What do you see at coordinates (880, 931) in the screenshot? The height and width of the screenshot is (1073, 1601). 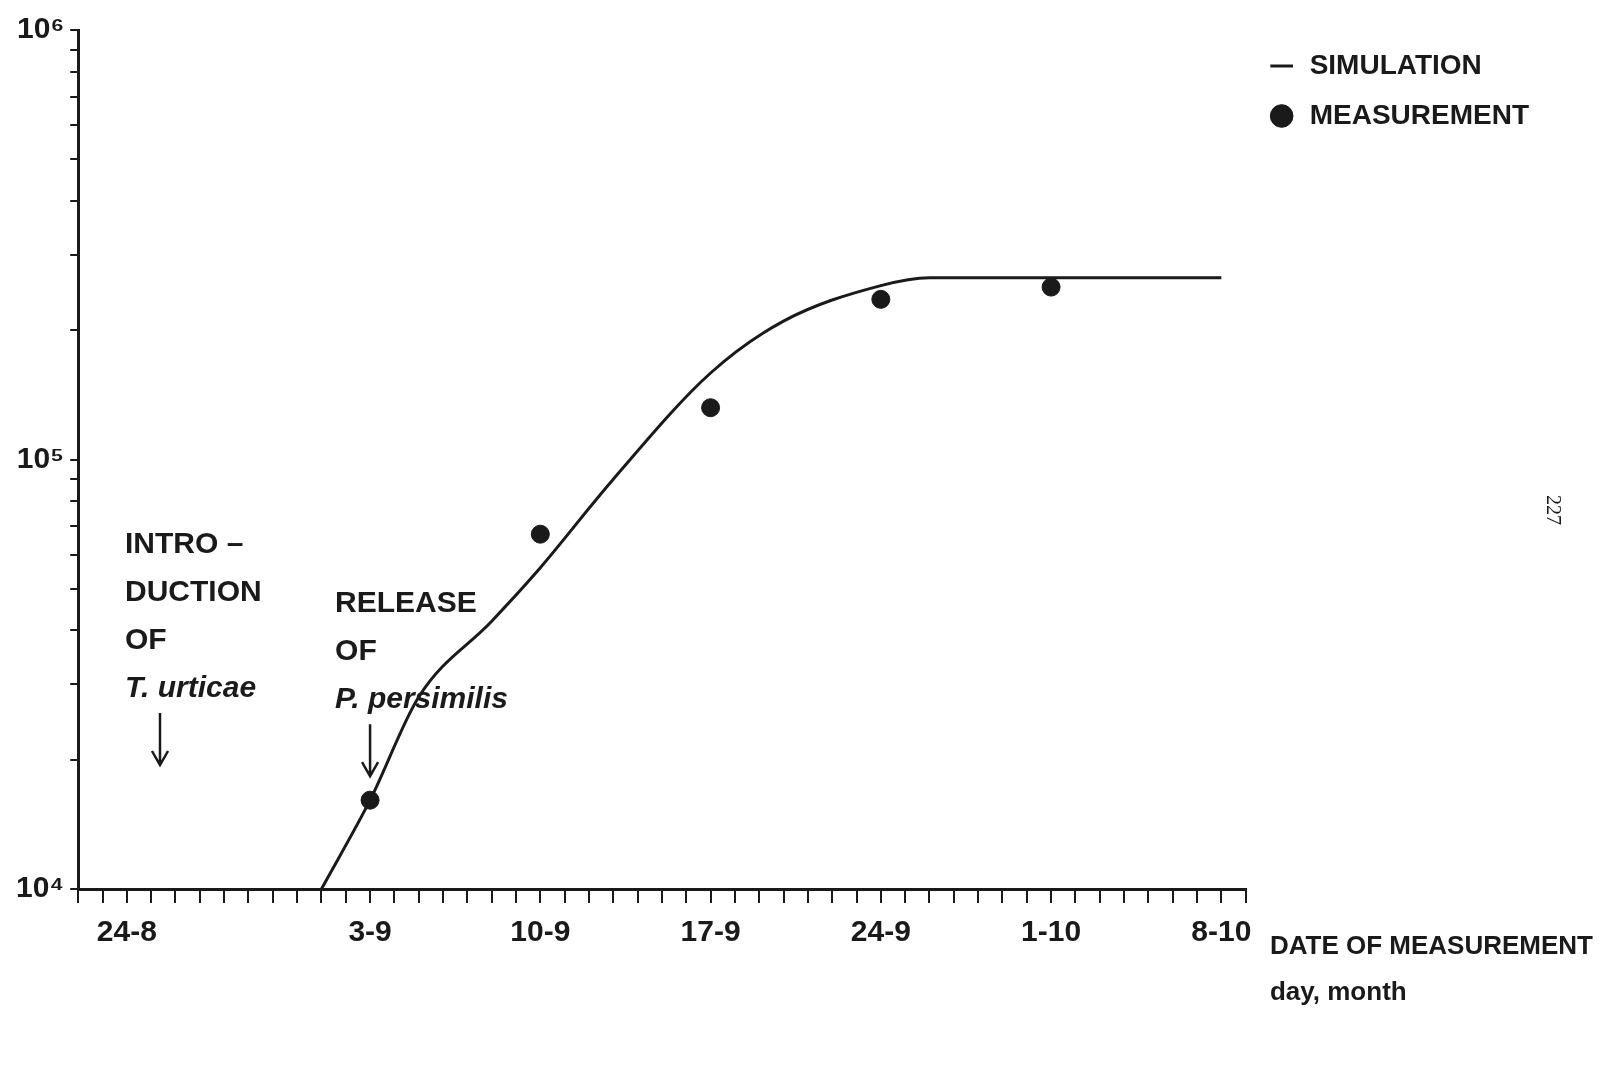 I see `x-tick-label: 24-9` at bounding box center [880, 931].